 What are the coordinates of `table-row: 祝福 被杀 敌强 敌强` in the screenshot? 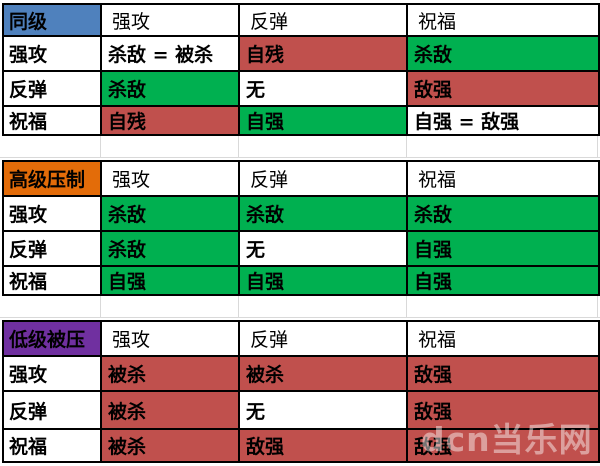 It's located at (301, 445).